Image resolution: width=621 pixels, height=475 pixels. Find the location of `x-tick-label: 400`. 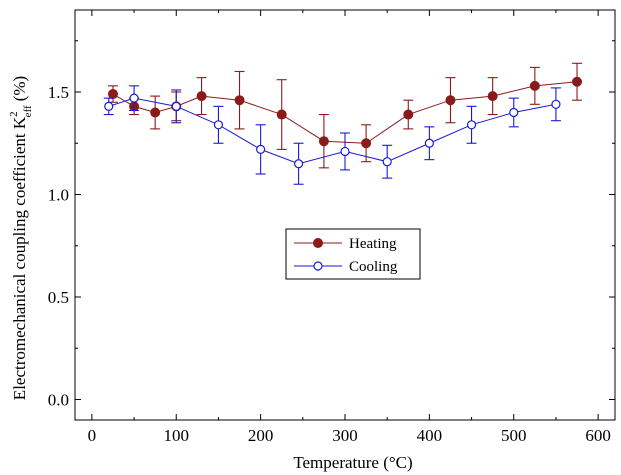

x-tick-label: 400 is located at coordinates (430, 435).